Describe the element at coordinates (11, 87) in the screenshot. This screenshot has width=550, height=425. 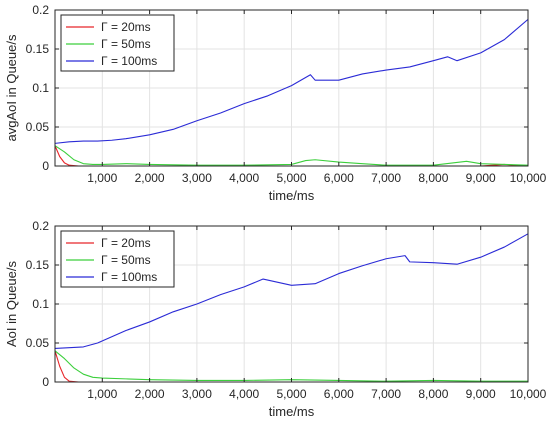
I see `y-axis-label: avgAoI in Queue/s` at that location.